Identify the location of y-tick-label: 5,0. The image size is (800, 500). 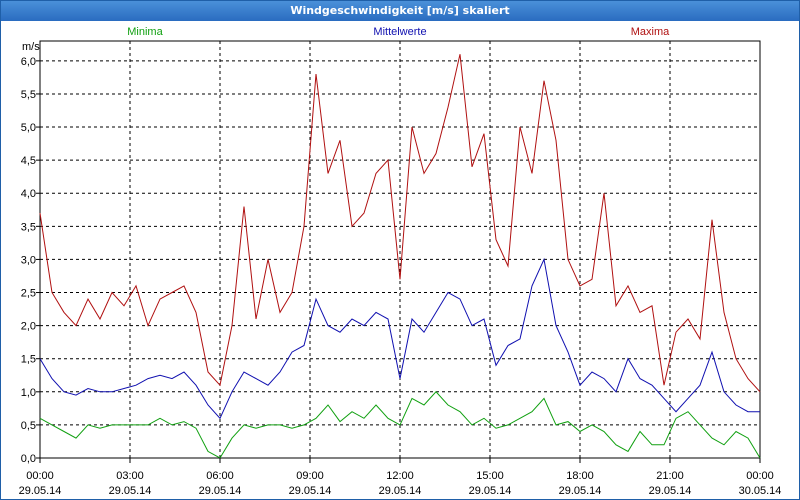
(28, 128).